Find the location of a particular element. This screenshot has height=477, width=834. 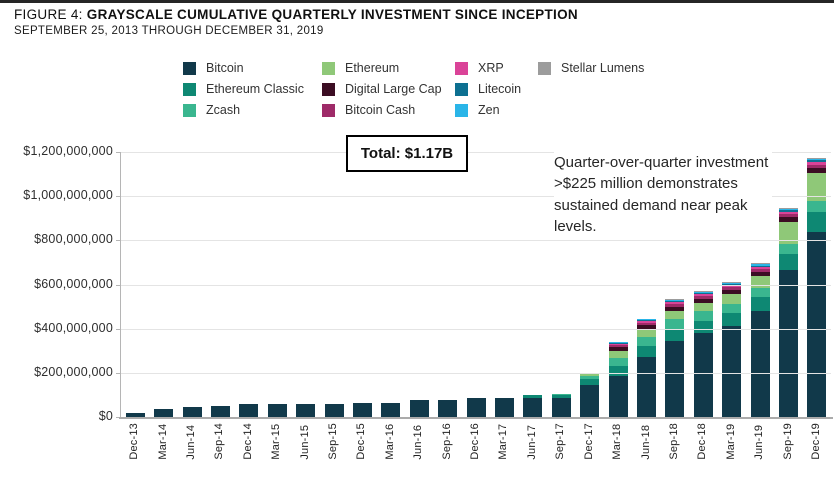

x-axis-label: Jun-14 is located at coordinates (191, 442).